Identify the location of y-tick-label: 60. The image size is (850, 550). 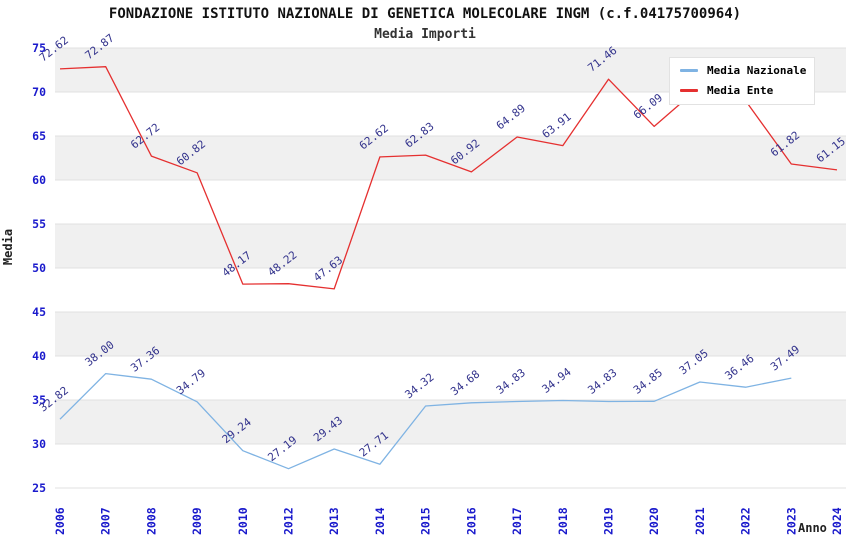
(39, 180).